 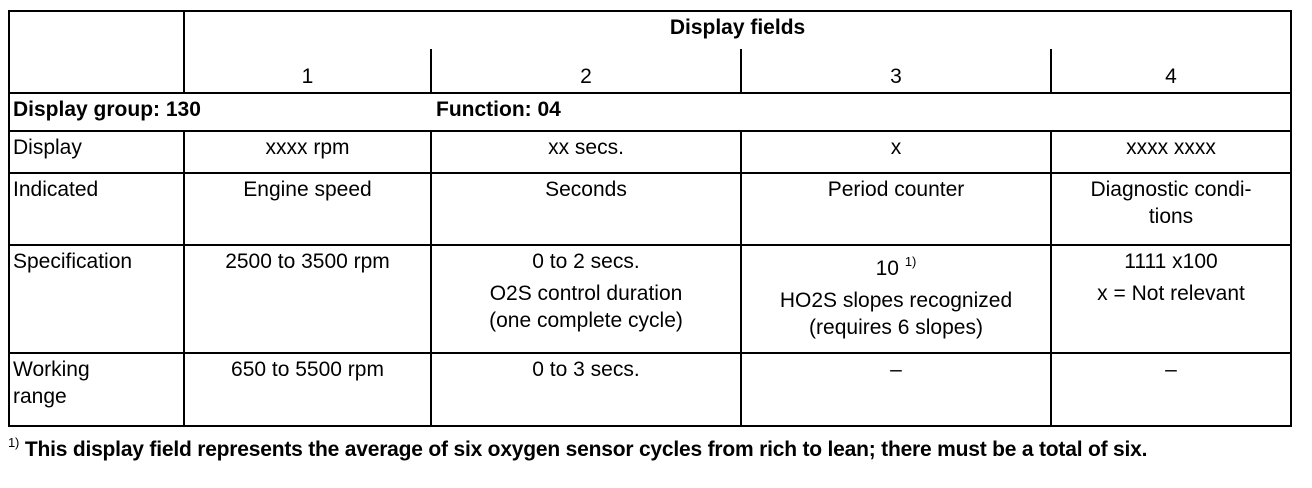 What do you see at coordinates (1171, 71) in the screenshot?
I see `column-number: 4` at bounding box center [1171, 71].